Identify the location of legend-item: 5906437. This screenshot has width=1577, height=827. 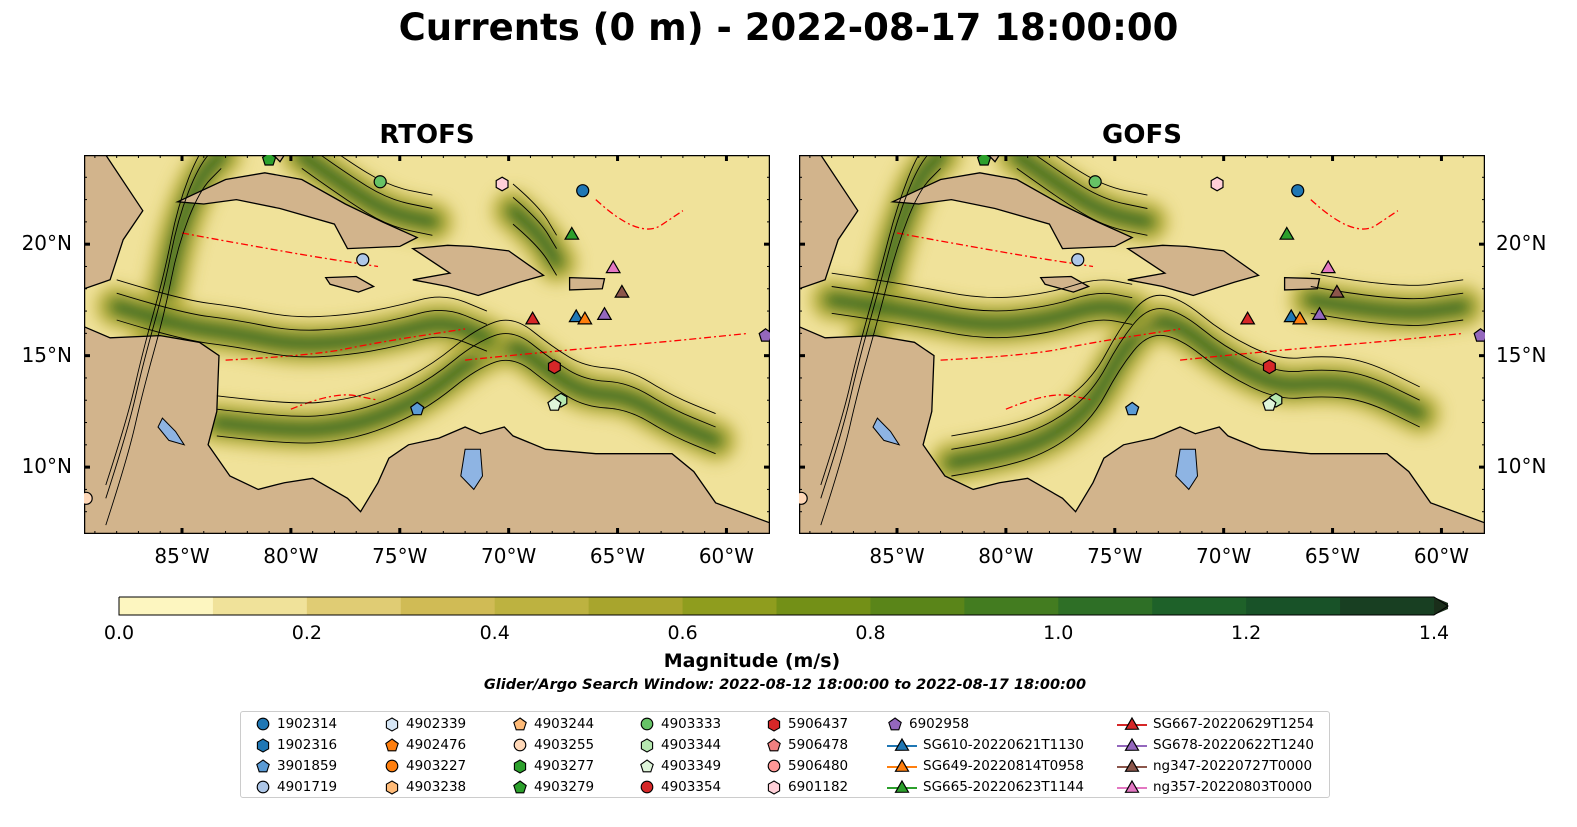
(807, 724).